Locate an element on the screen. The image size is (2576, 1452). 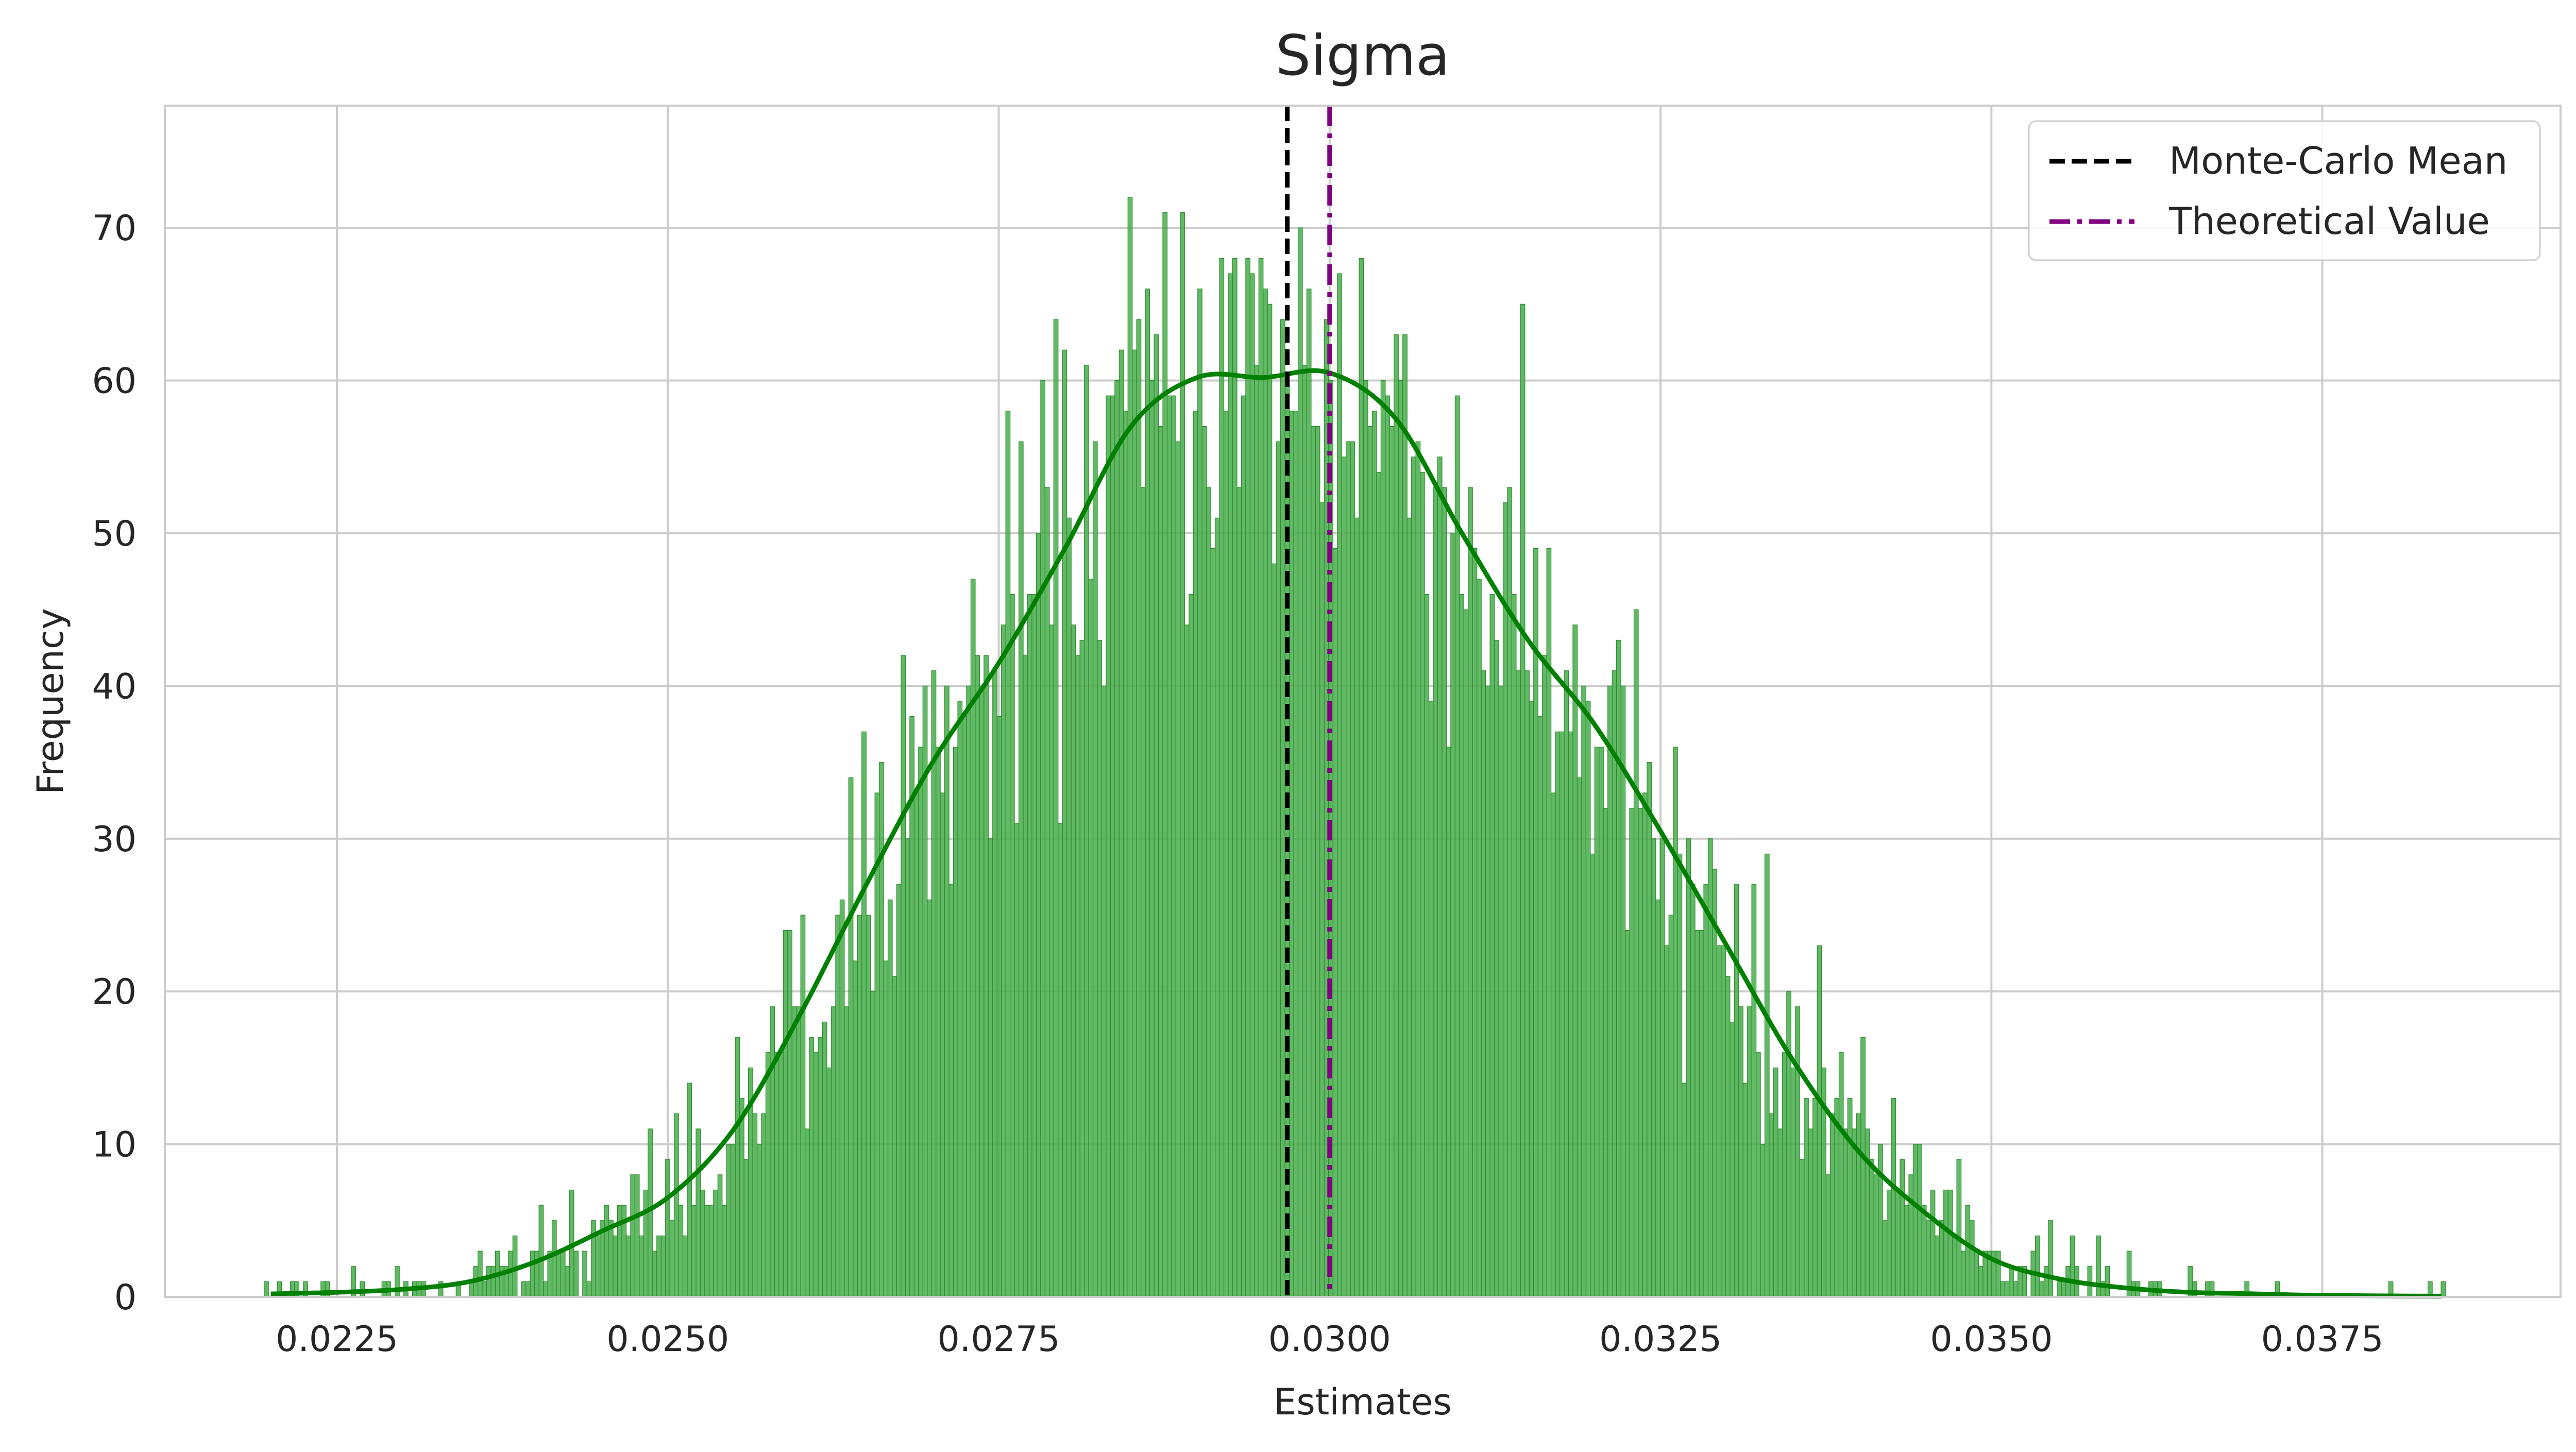
x-tick-label: 0.0225 is located at coordinates (337, 1339).